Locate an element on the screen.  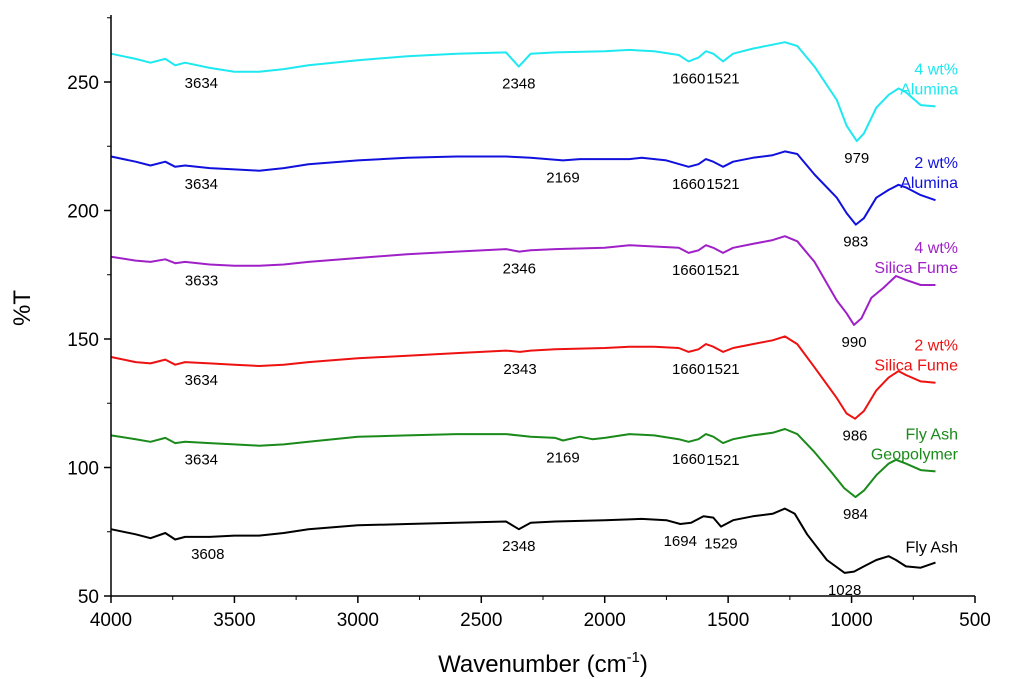
y-tick-label: 250 is located at coordinates (83, 83).